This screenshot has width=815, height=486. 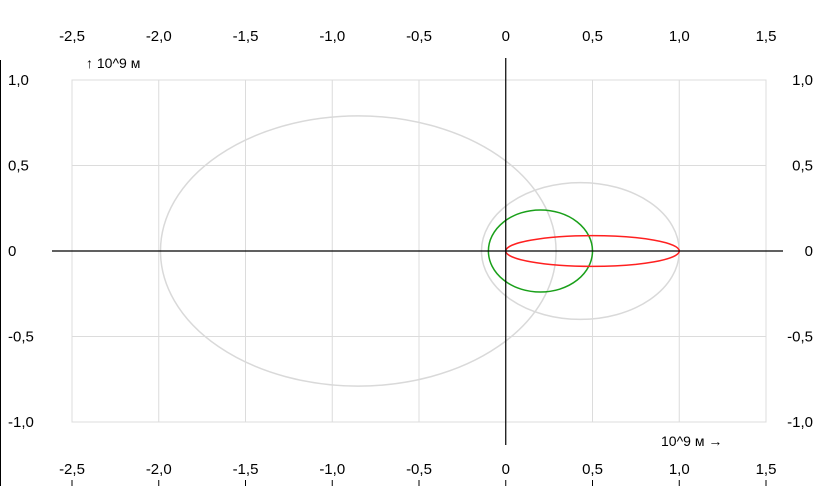 What do you see at coordinates (246, 36) in the screenshot?
I see `x-tick-label-top: -1,5` at bounding box center [246, 36].